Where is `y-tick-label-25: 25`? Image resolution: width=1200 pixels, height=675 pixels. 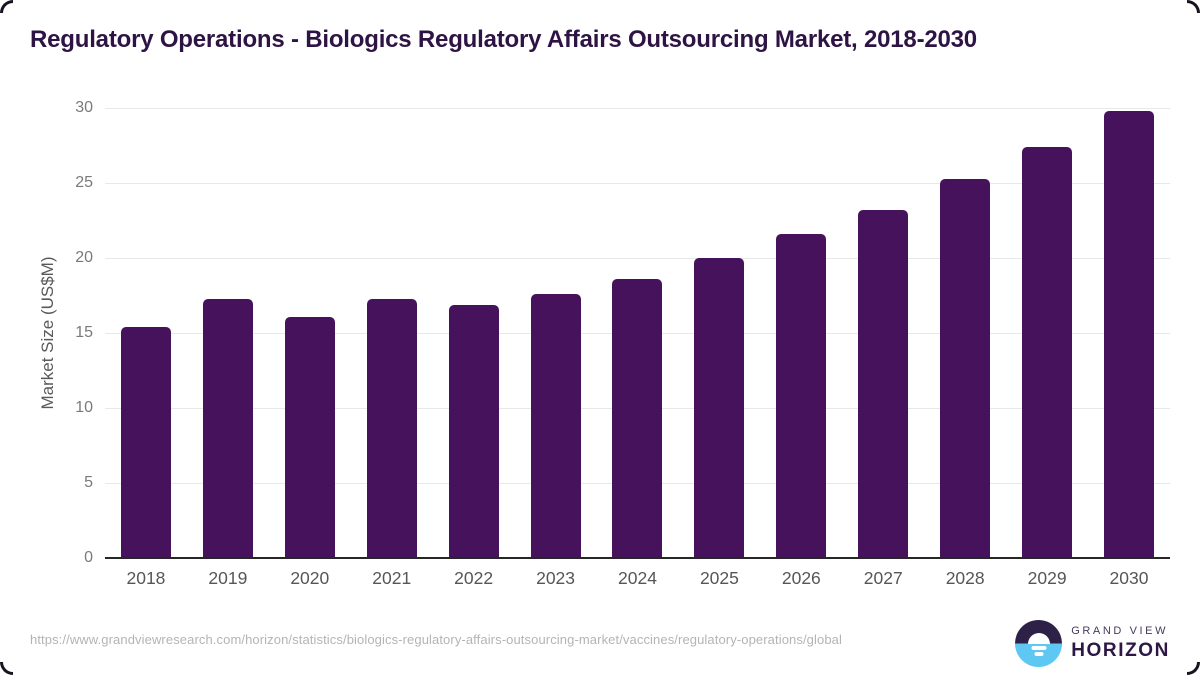
y-tick-label-25: 25 is located at coordinates (84, 182).